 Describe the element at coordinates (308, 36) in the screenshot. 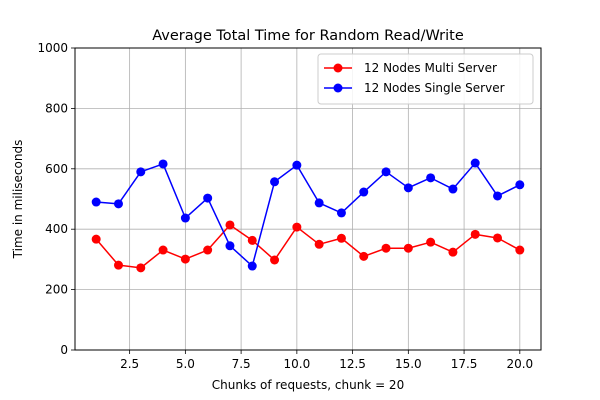

I see `chart-title: Average Total Time for Random Read/Write` at that location.